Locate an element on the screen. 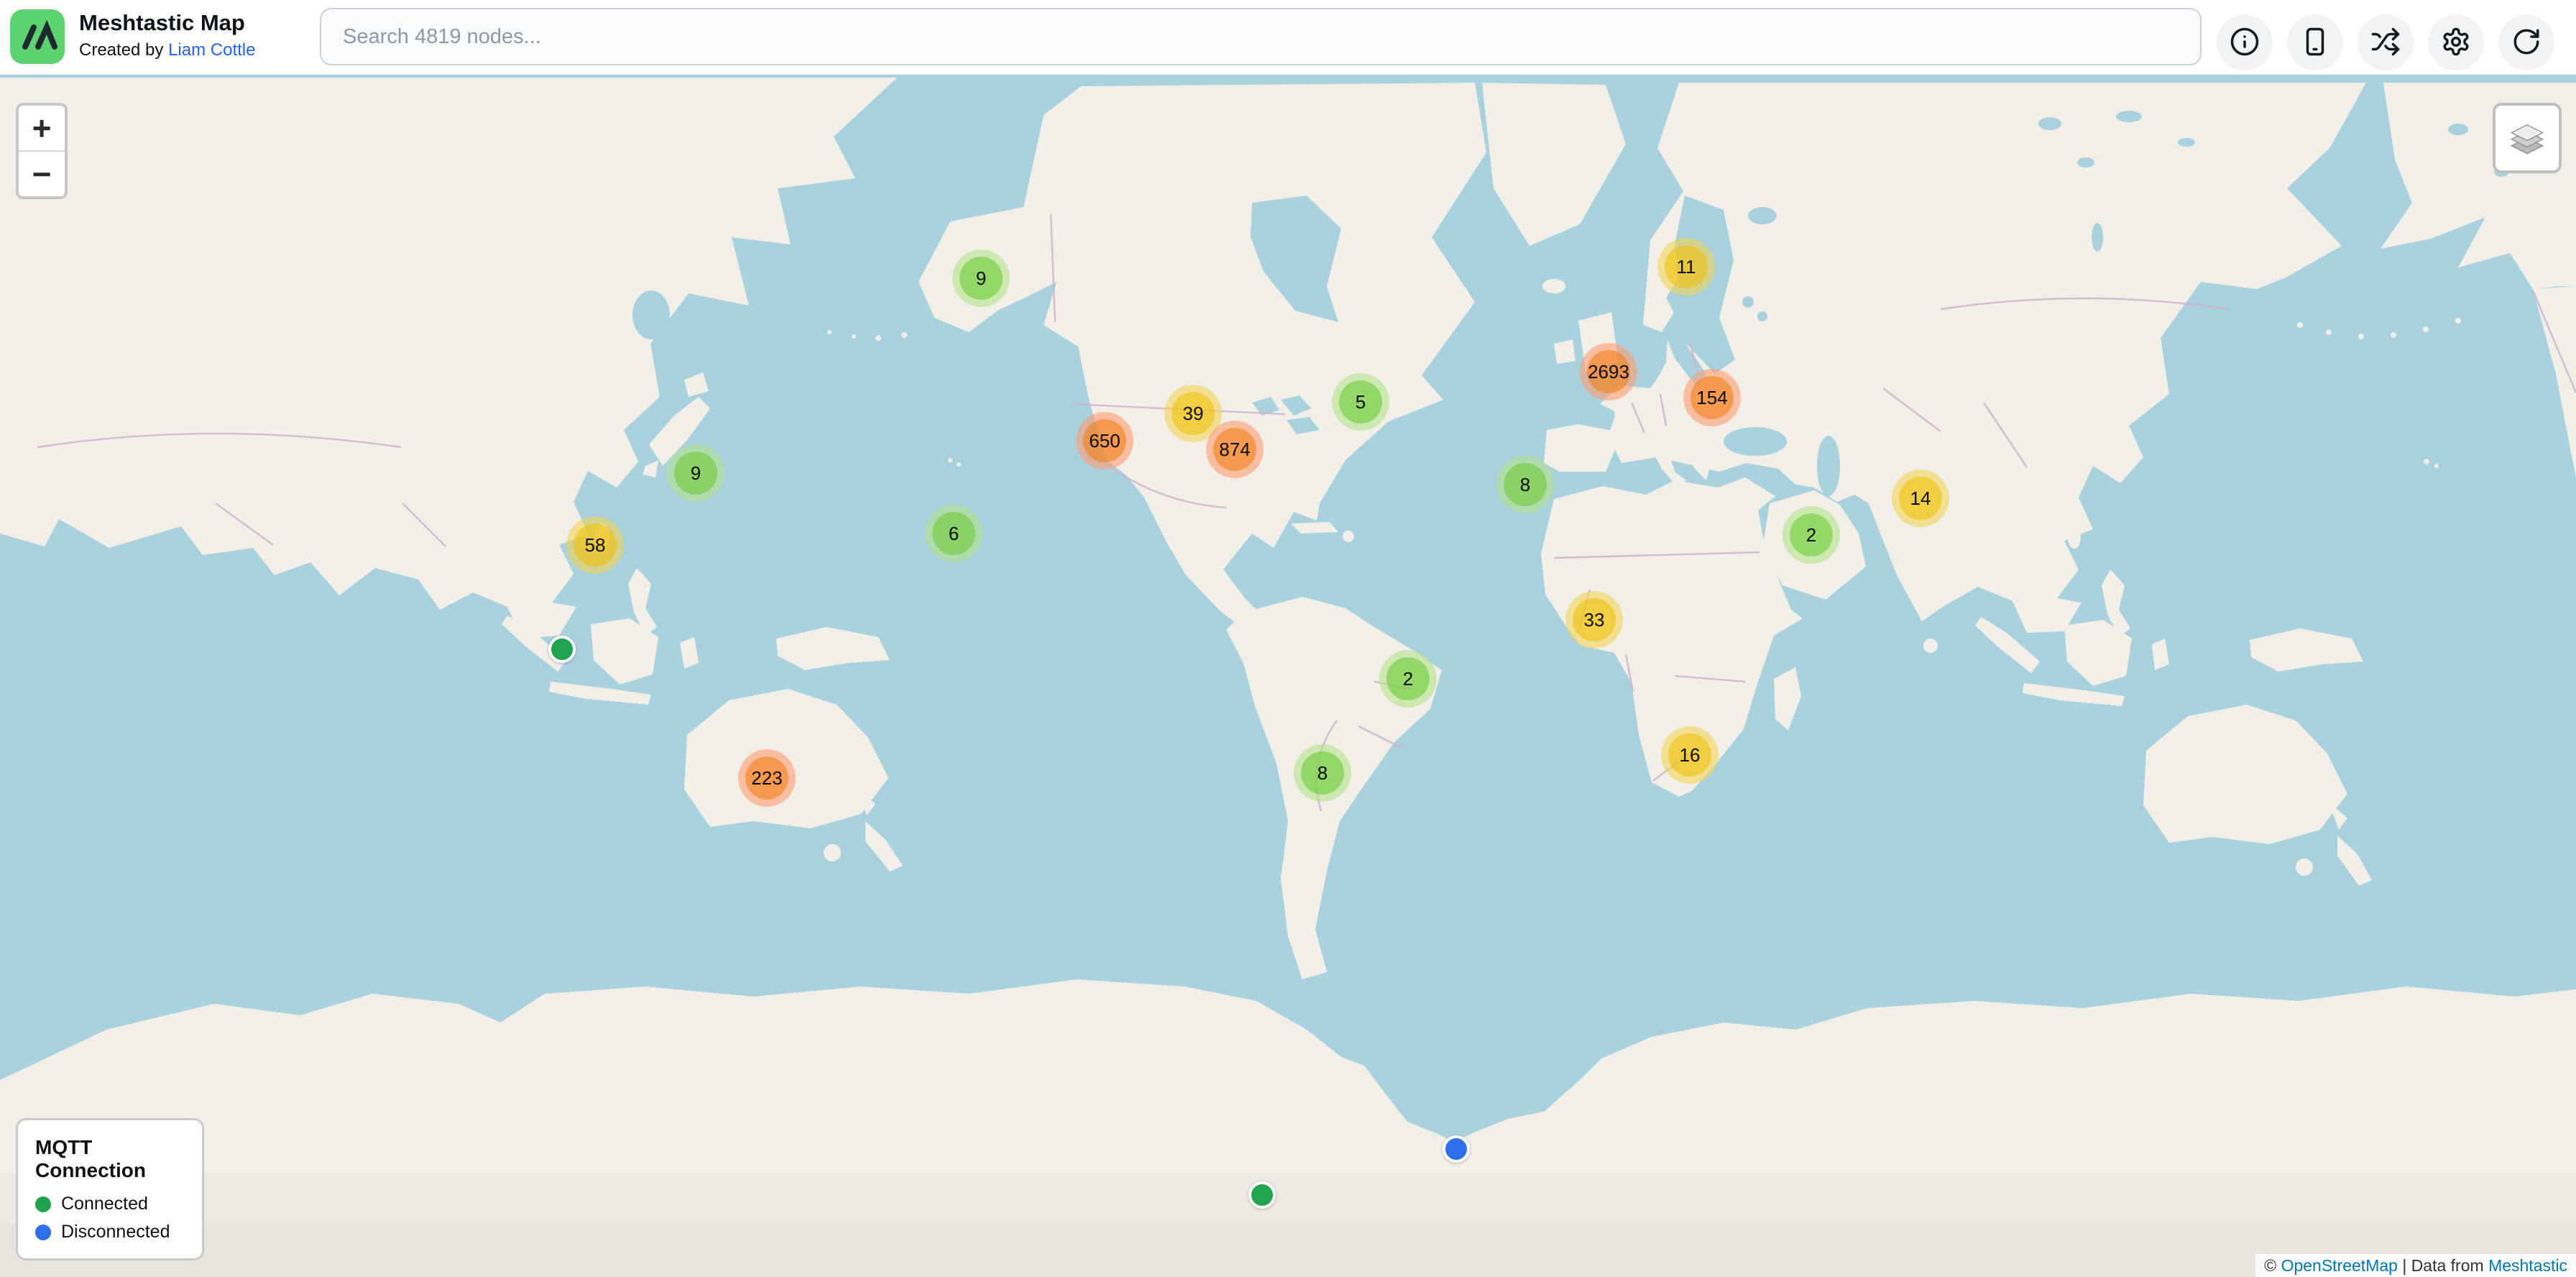 This screenshot has width=2576, height=1277. cluster-count: 154 is located at coordinates (1712, 397).